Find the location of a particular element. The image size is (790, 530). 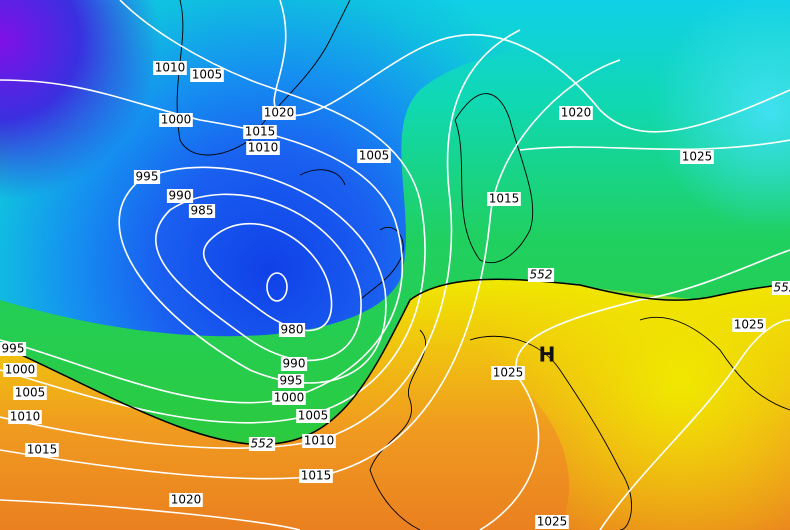

isobar-label: 980 is located at coordinates (292, 330).